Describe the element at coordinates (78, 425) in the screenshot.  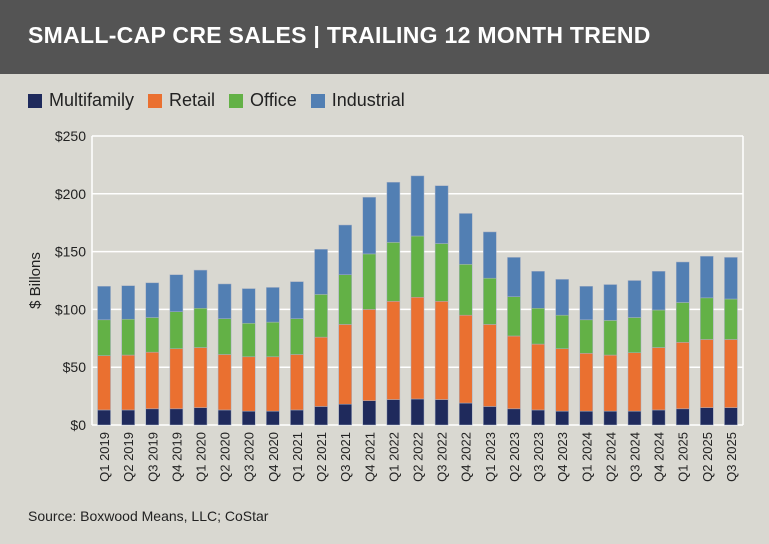
I see `y-tick-label: $0` at that location.